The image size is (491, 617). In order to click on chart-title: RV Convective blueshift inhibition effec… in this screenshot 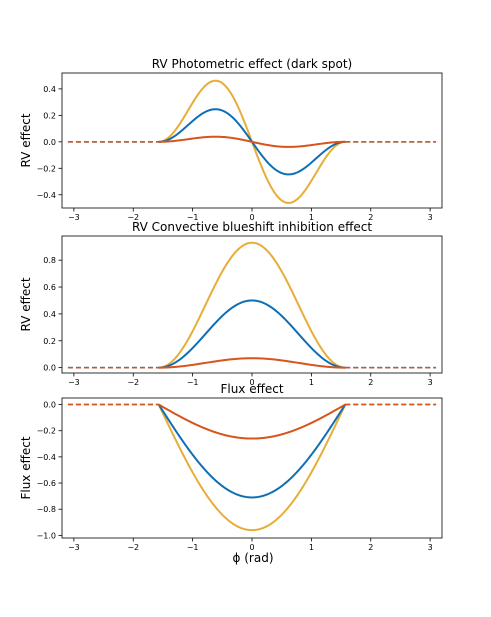, I will do `click(252, 227)`.